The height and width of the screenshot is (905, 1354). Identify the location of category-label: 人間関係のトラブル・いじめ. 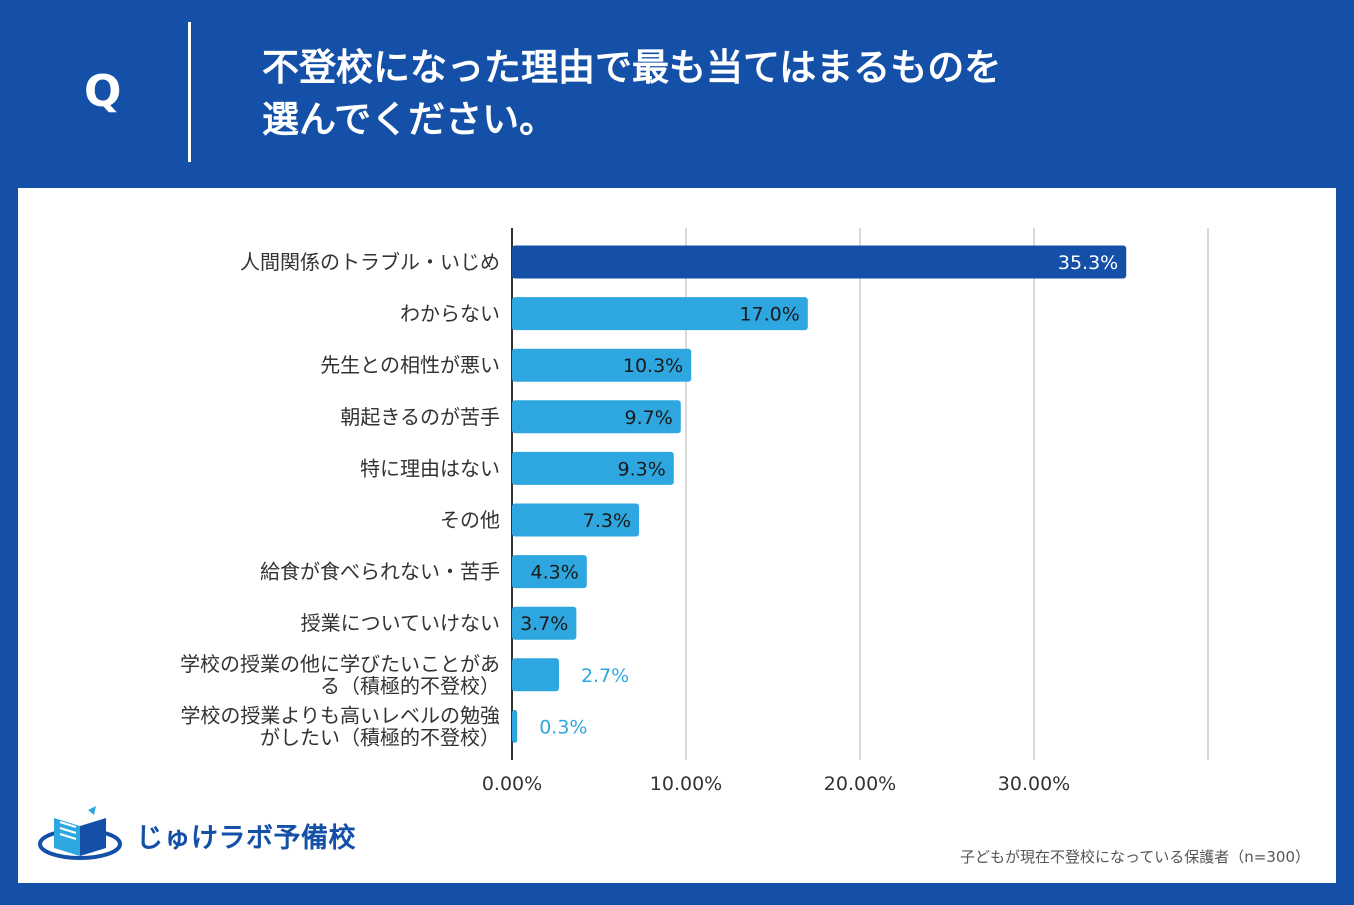
(370, 262).